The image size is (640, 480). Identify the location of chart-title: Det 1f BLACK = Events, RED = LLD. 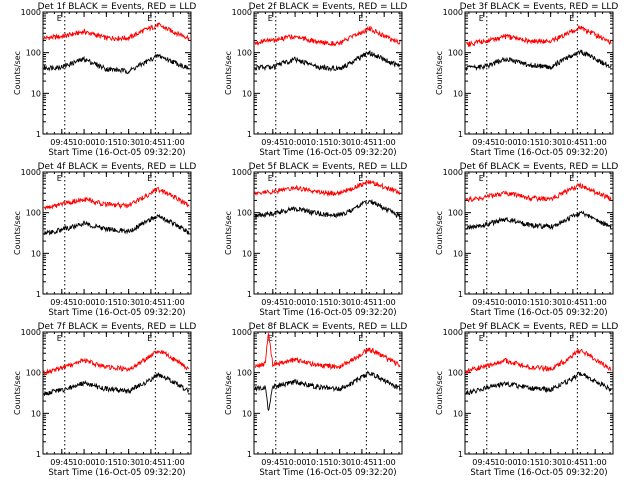
(117, 7).